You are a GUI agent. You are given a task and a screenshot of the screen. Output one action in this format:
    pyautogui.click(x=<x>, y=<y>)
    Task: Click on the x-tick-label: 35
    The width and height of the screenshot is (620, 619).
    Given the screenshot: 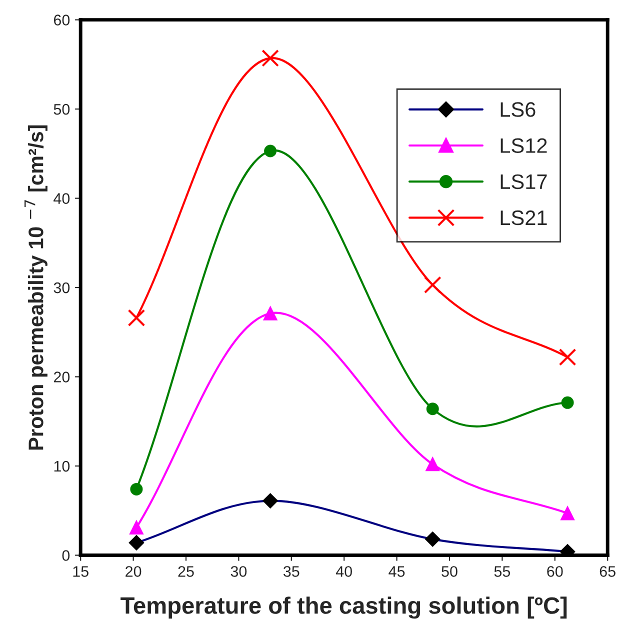 What is the action you would take?
    pyautogui.click(x=291, y=571)
    